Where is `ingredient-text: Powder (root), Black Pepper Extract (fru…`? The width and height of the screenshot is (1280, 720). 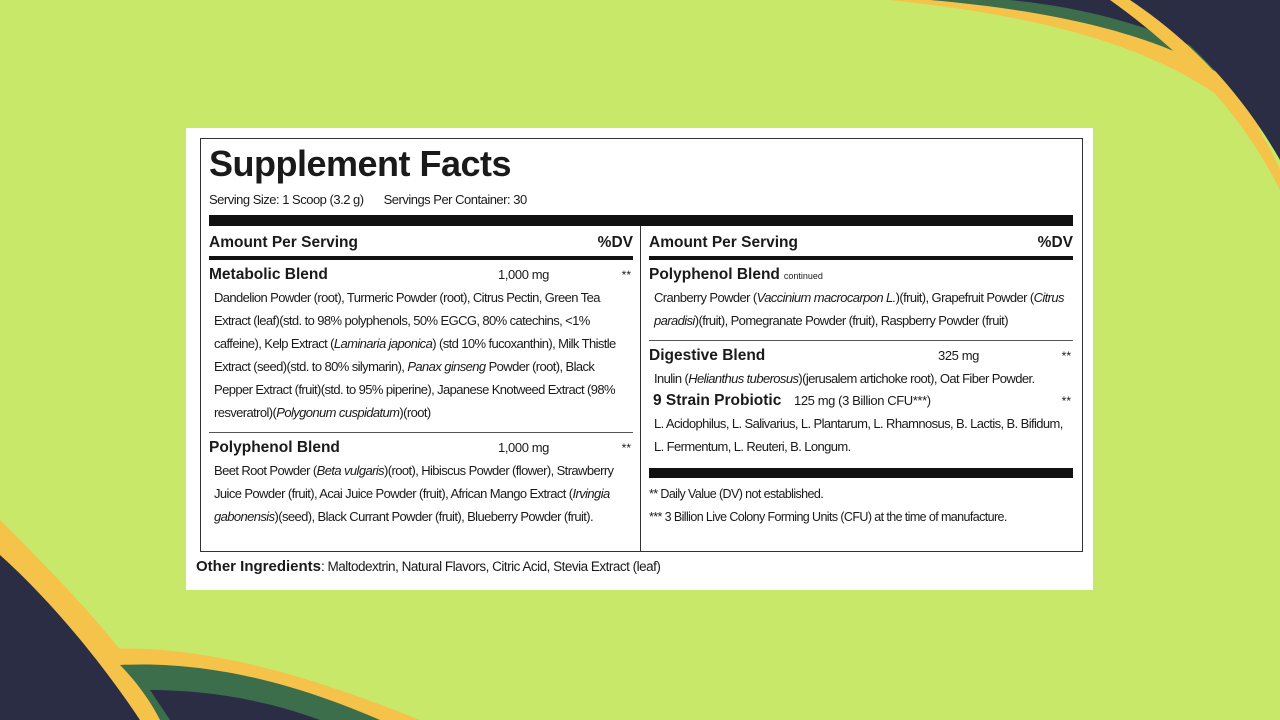 ingredient-text: Powder (root), Black Pepper Extract (fru… is located at coordinates (415, 389).